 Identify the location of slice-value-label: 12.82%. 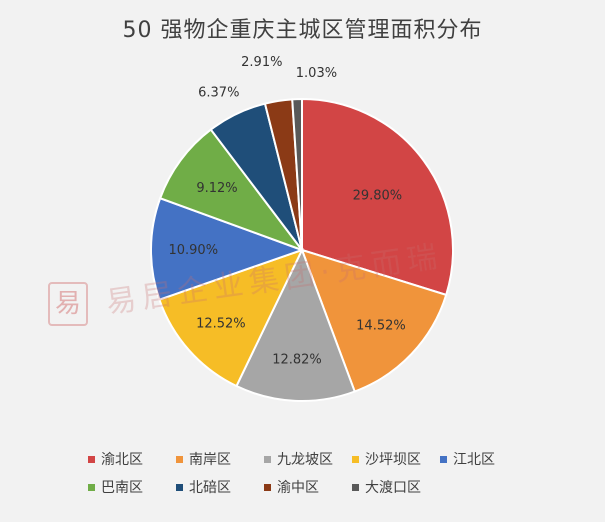
(297, 360).